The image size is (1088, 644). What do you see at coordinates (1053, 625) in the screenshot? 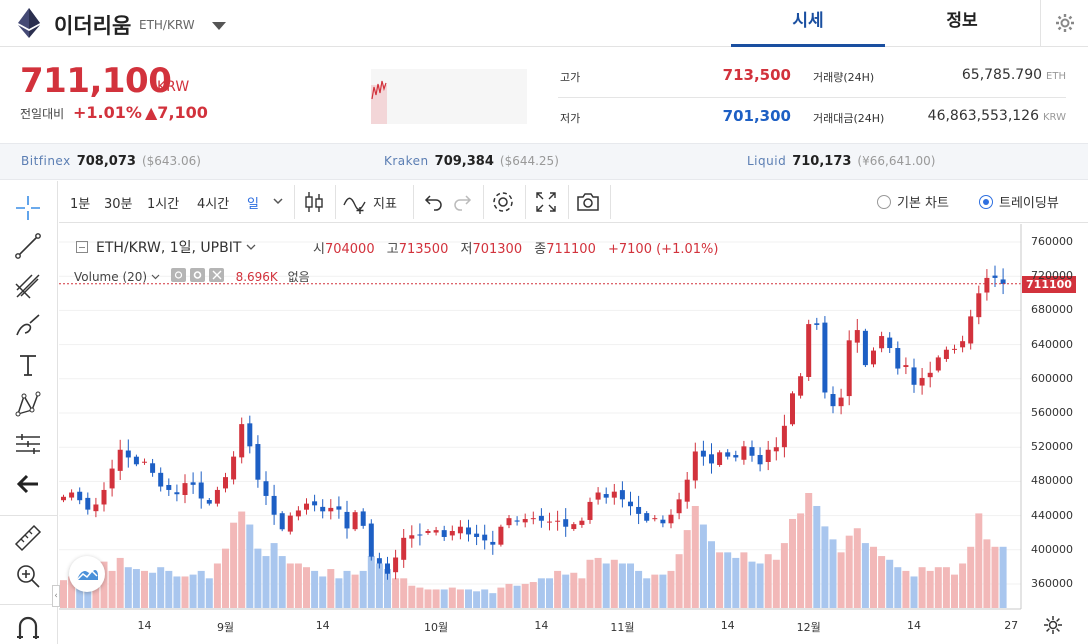
I see `axis-settings-gear-icon` at bounding box center [1053, 625].